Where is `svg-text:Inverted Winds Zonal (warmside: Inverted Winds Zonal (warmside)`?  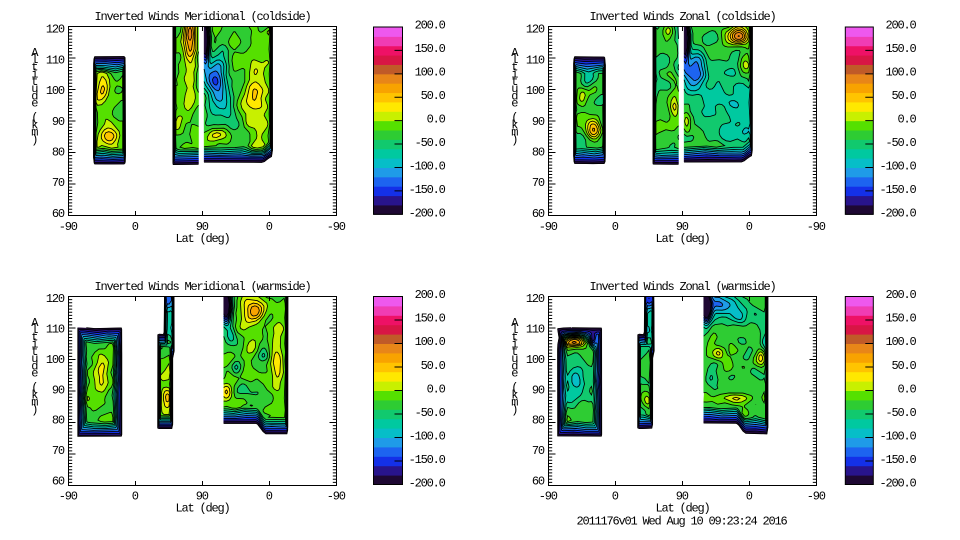
svg-text:Inverted Winds Zonal (warmside: Inverted Winds Zonal (warmside) is located at coordinates (682, 287).